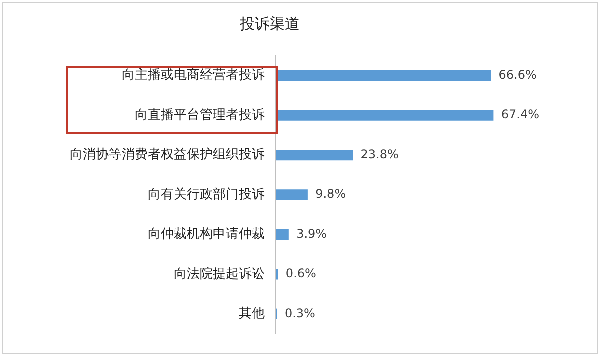 This screenshot has height=356, width=600. What do you see at coordinates (193, 75) in the screenshot?
I see `y-tick-label: 向主播或电商经营者投诉` at bounding box center [193, 75].